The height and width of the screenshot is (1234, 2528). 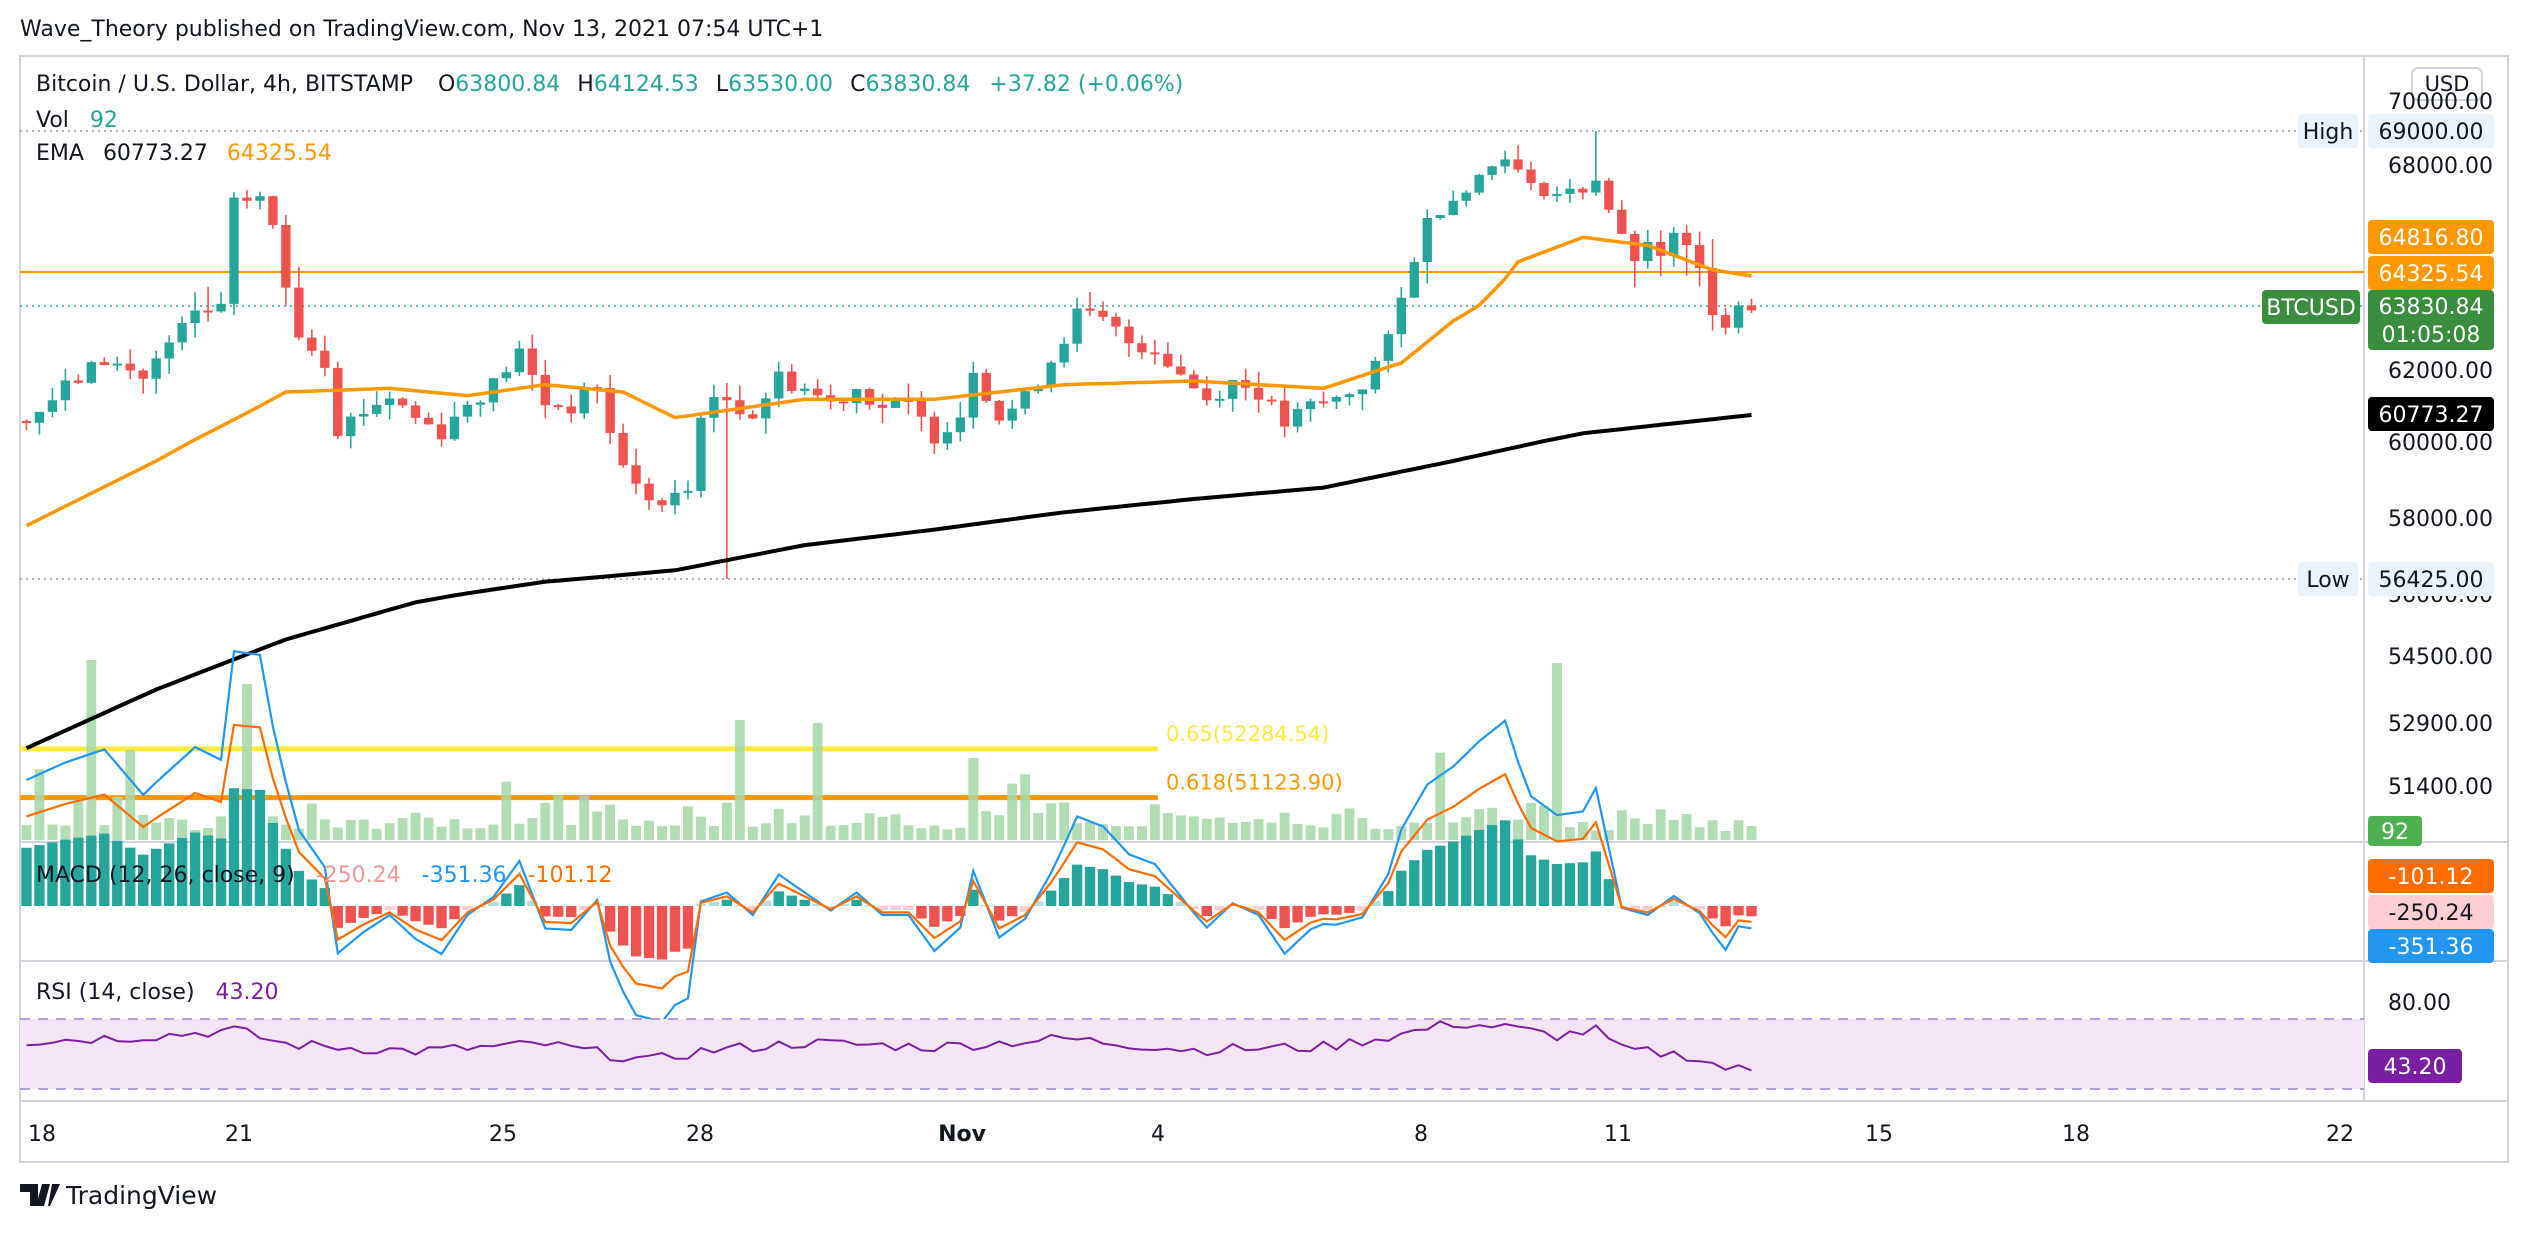 I want to click on high-tag-value-bg, so click(x=2431, y=131).